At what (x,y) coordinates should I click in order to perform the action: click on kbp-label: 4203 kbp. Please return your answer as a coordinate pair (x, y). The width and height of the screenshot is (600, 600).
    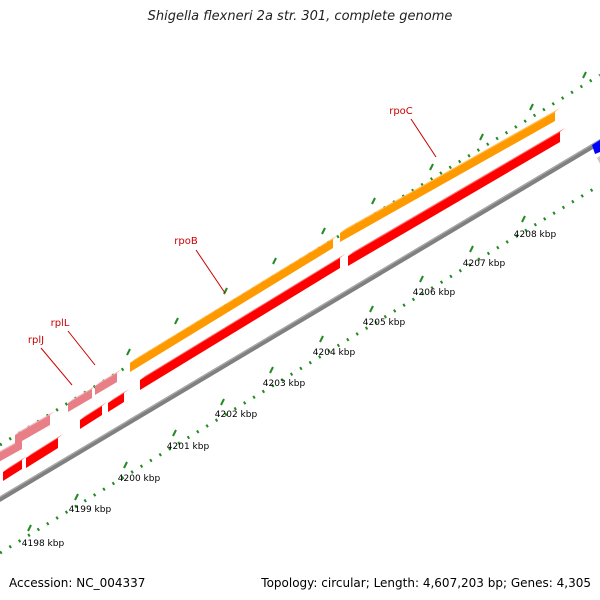
    Looking at the image, I should click on (284, 384).